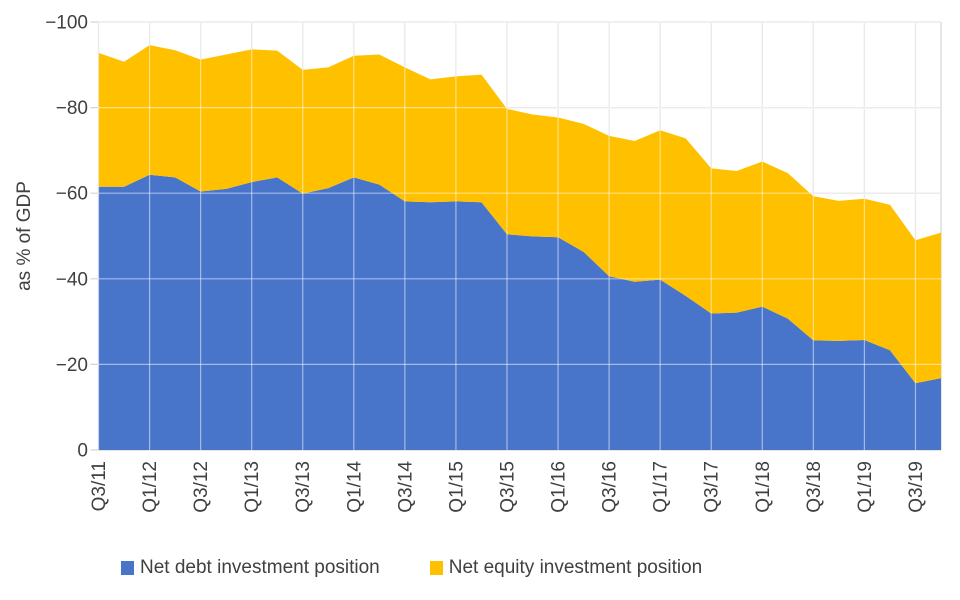  I want to click on legend-label-debt: Net debt investment position, so click(260, 567).